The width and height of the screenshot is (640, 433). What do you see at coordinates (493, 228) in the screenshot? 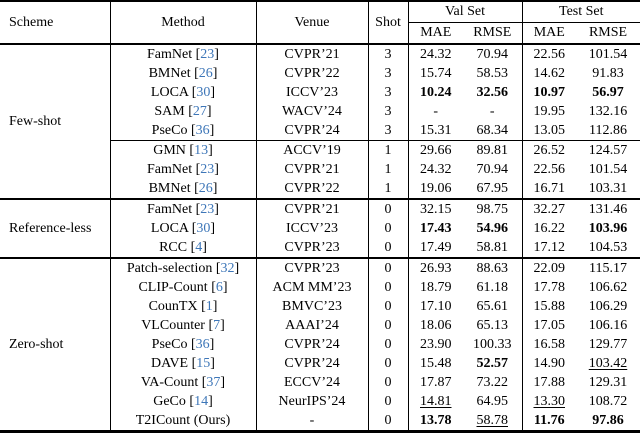
I see `val-rmse-cell: 54.96` at bounding box center [493, 228].